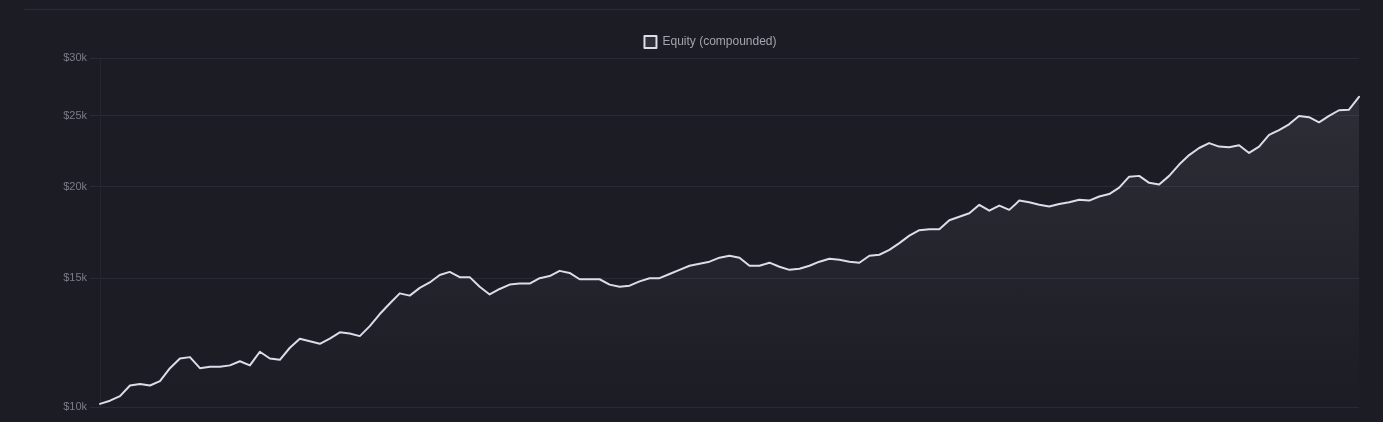 This screenshot has height=422, width=1383. What do you see at coordinates (75, 406) in the screenshot?
I see `y-tick-label: $10k` at bounding box center [75, 406].